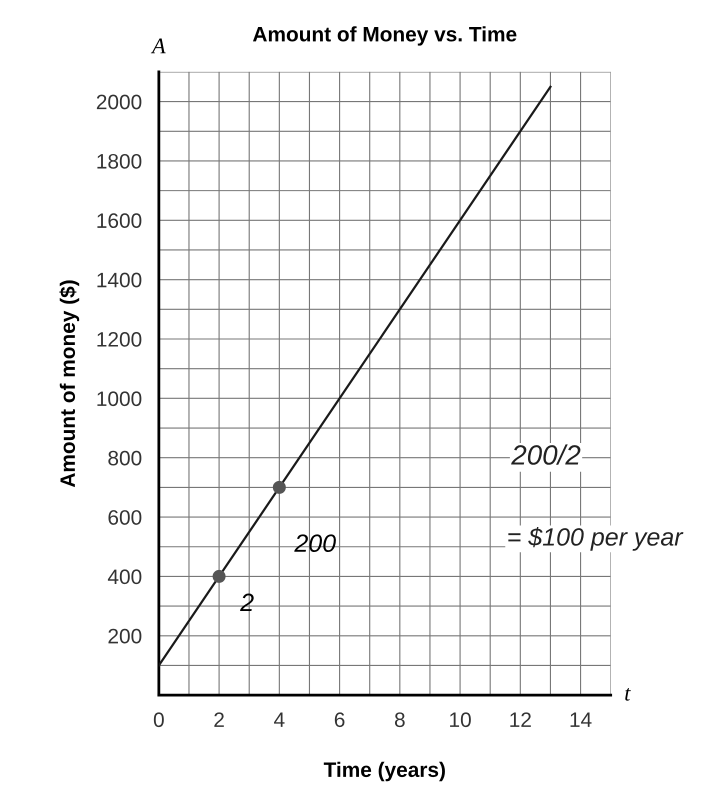 This screenshot has height=799, width=706. I want to click on y-axis-title: Amount of money ($), so click(69, 384).